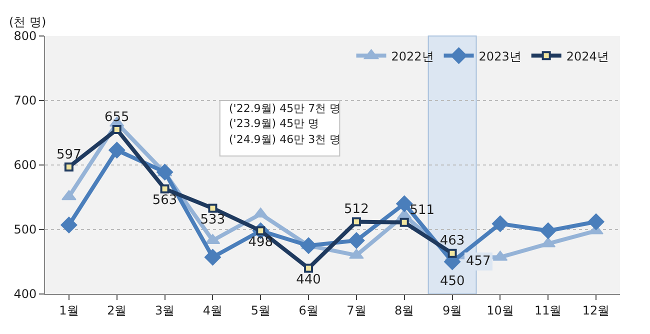 Image resolution: width=650 pixels, height=334 pixels. What do you see at coordinates (452, 281) in the screenshot?
I see `data-label: 450` at bounding box center [452, 281].